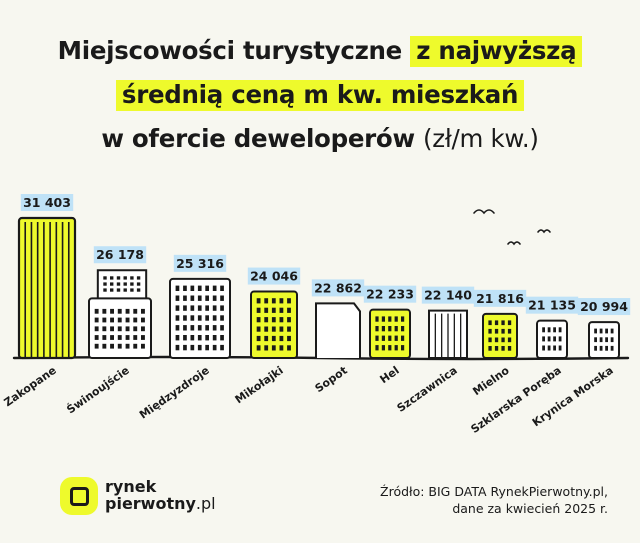 The image size is (640, 543). I want to click on title-text: Miejscowości turystyczne, so click(230, 50).